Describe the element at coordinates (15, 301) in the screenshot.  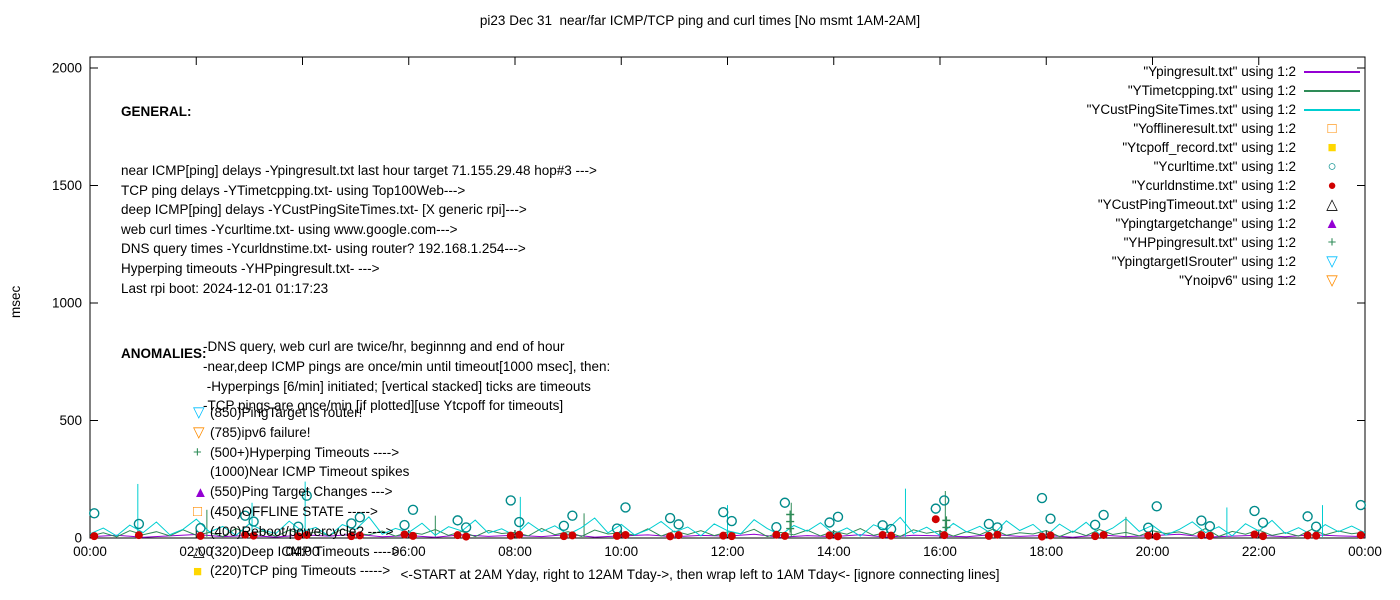
I see `y-axis-label: msec` at that location.